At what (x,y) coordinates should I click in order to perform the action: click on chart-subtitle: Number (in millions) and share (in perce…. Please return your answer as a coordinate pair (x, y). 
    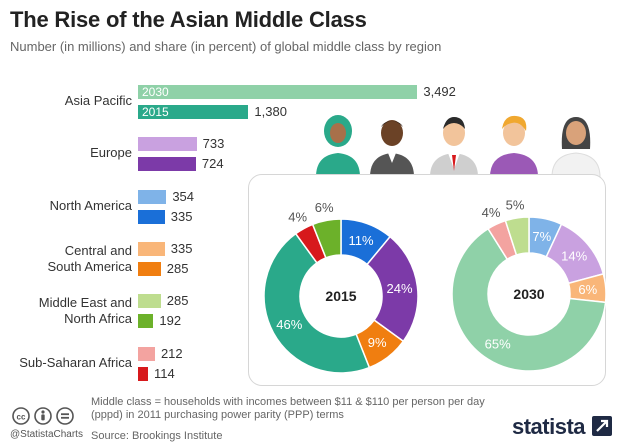
    Looking at the image, I should click on (226, 46).